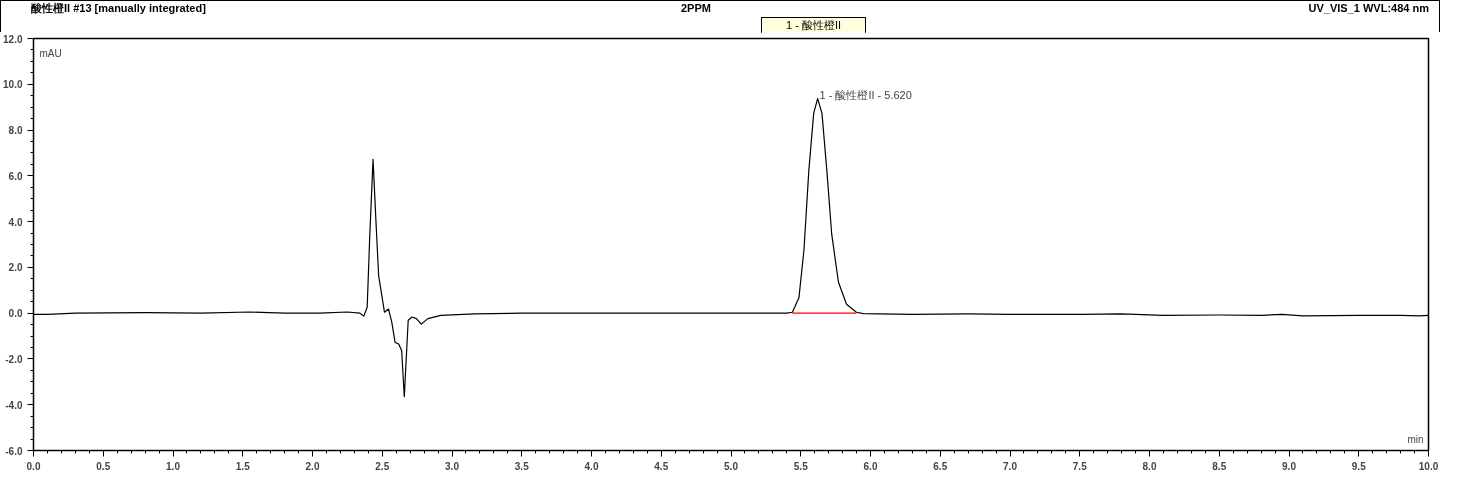 The image size is (1461, 484). Describe the element at coordinates (50, 53) in the screenshot. I see `y-axis-title: mAU` at that location.